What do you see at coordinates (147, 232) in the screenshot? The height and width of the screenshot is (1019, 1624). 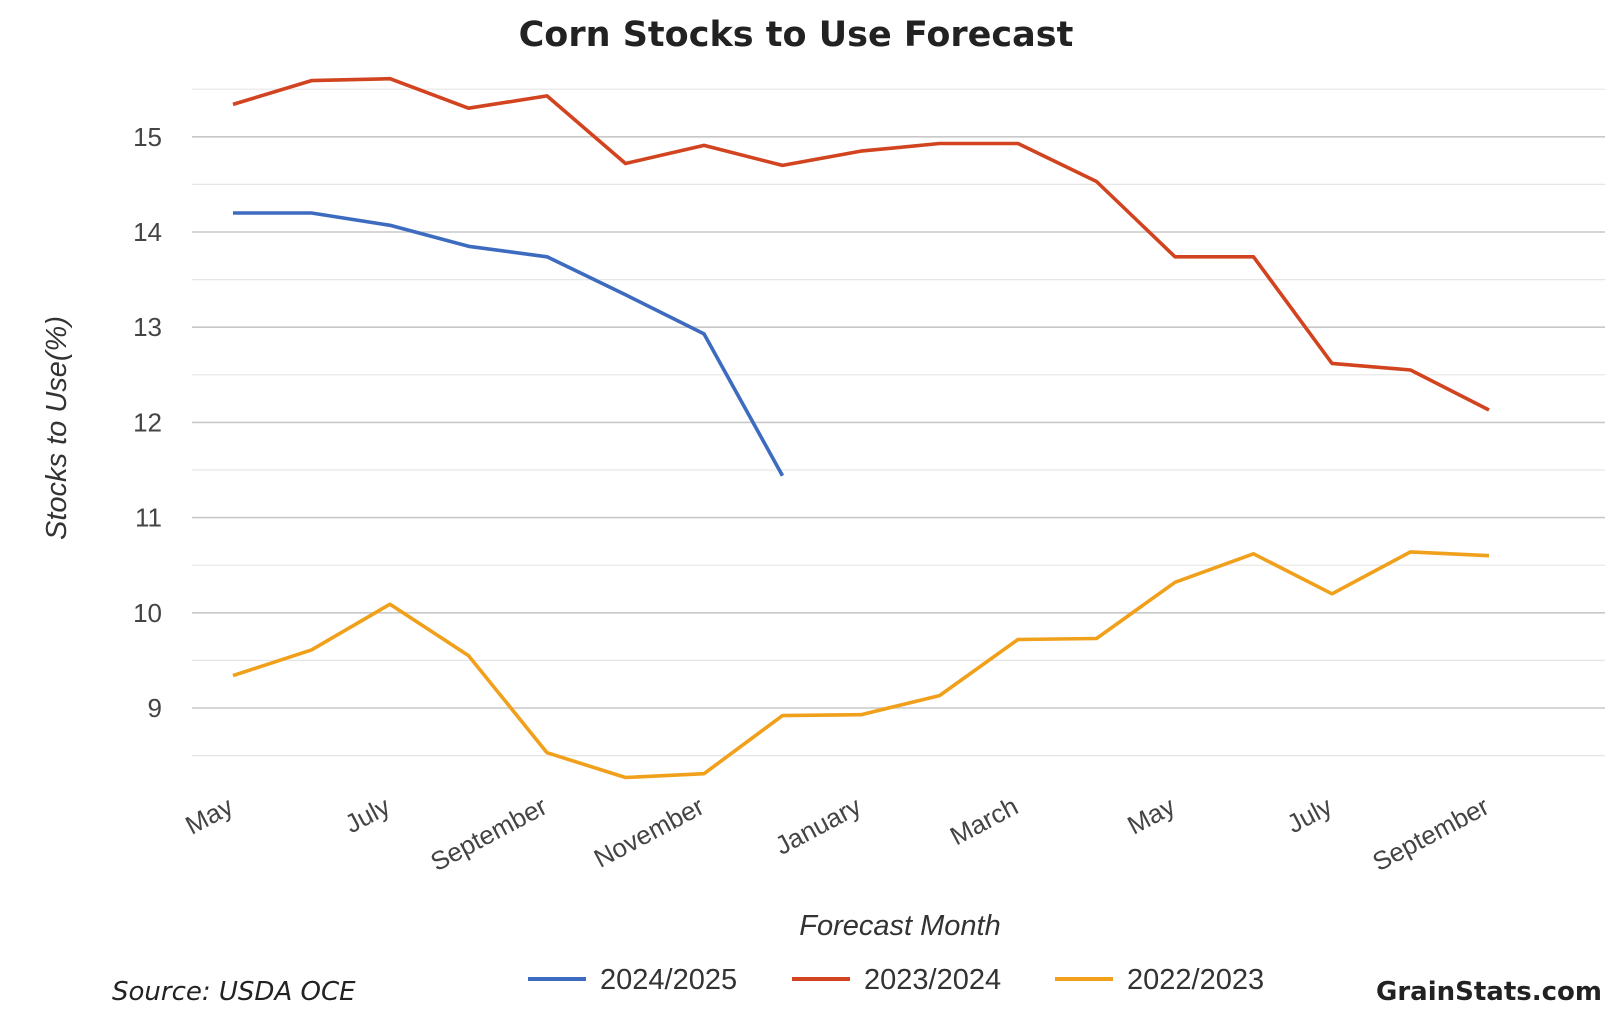 I see `y-tick-label: 14` at bounding box center [147, 232].